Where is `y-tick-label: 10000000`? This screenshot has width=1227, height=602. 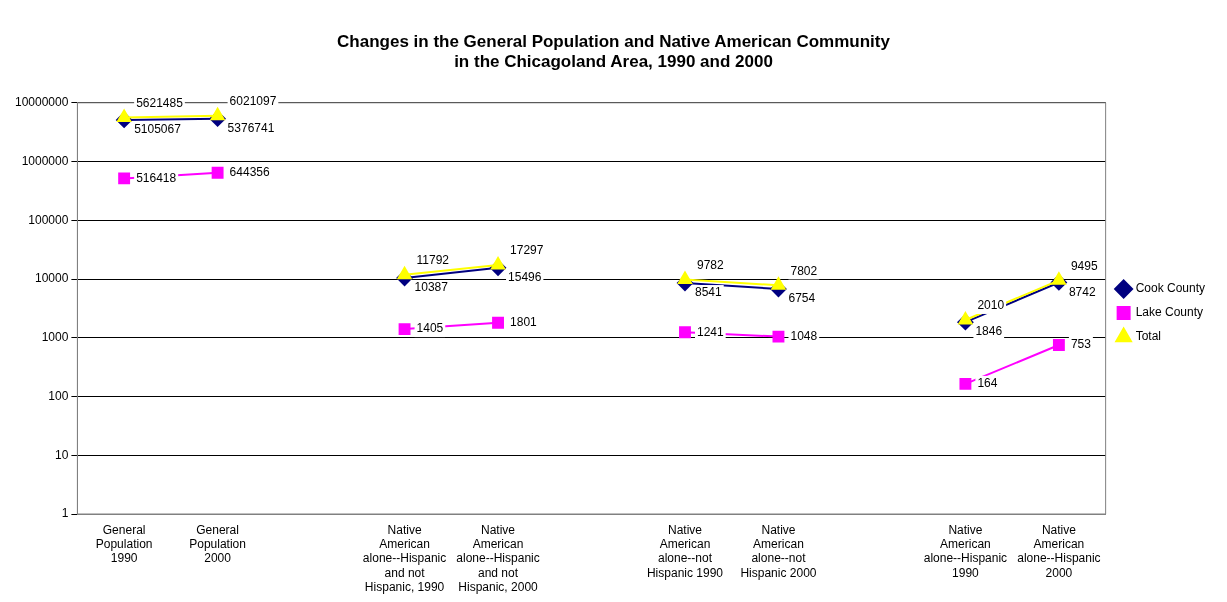 y-tick-label: 10000000 is located at coordinates (42, 102).